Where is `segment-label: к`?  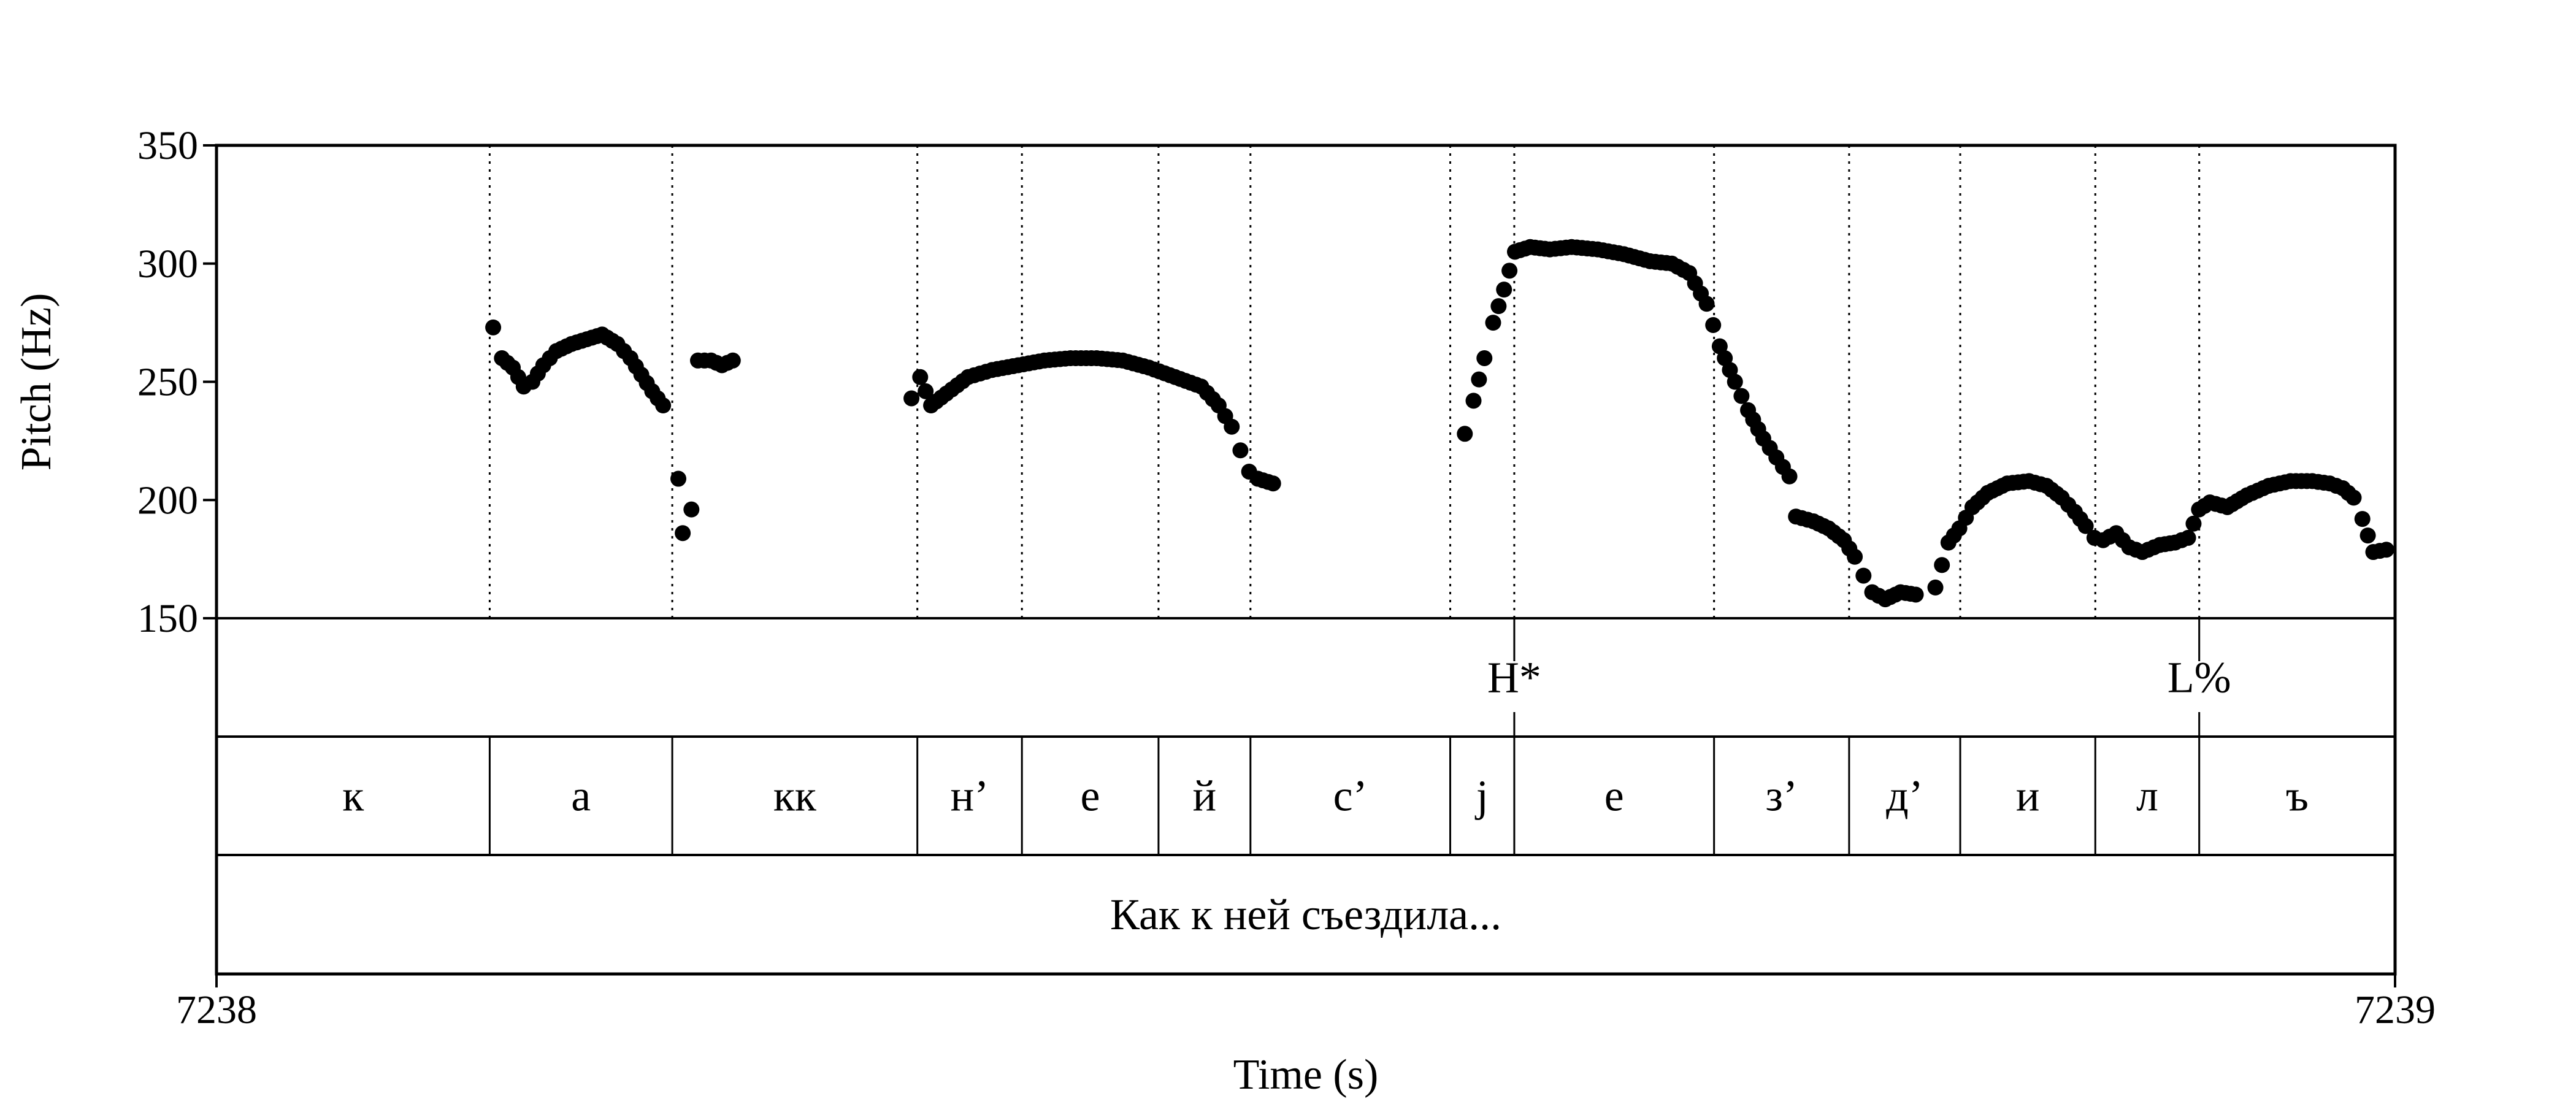
segment-label: к is located at coordinates (353, 796).